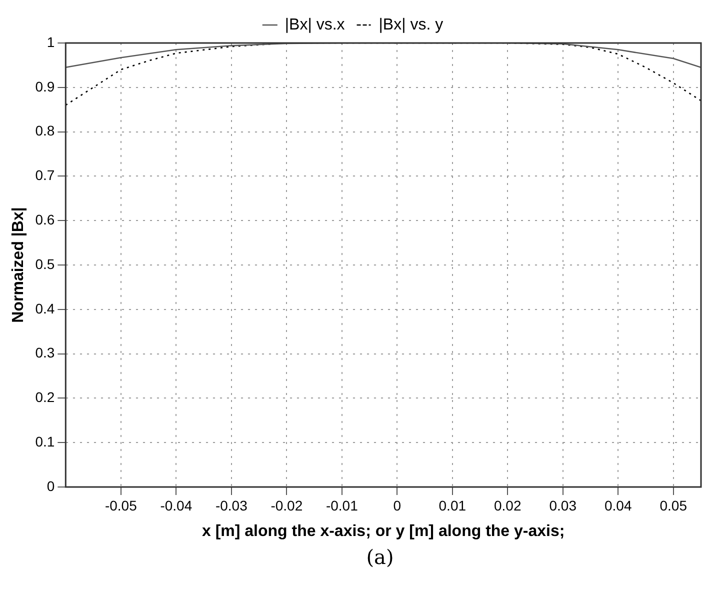 The image size is (721, 592). What do you see at coordinates (563, 505) in the screenshot?
I see `x-tick-label: 0.03` at bounding box center [563, 505].